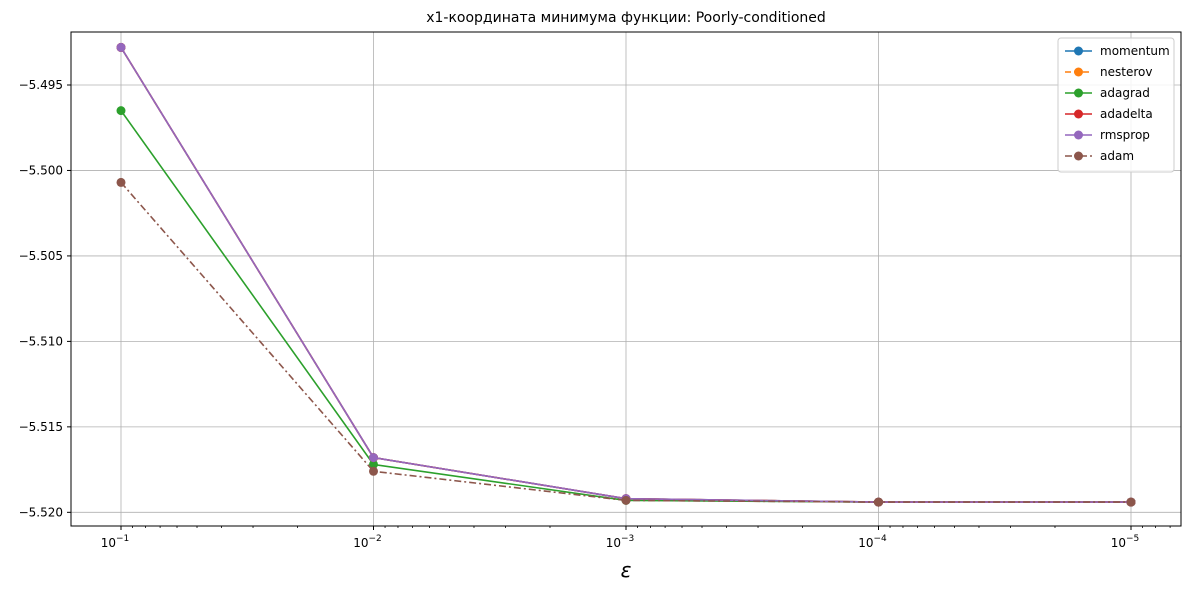  I want to click on legend-item: adadelta, so click(1109, 114).